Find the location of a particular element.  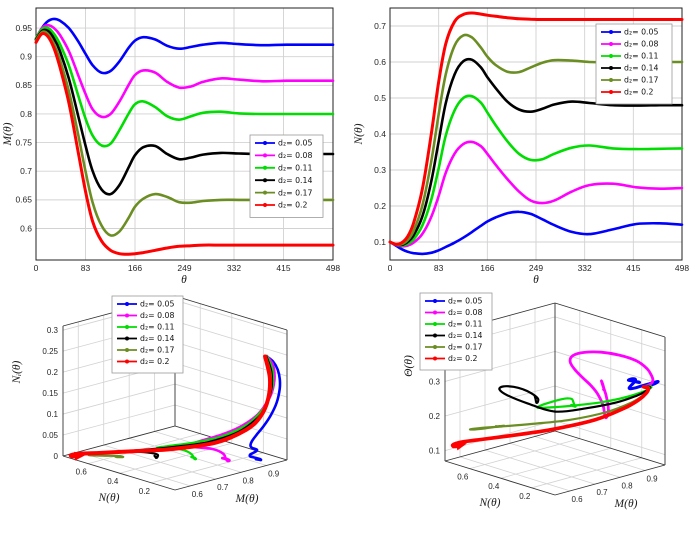

y-tick-label: 0.9 is located at coordinates (26, 56).